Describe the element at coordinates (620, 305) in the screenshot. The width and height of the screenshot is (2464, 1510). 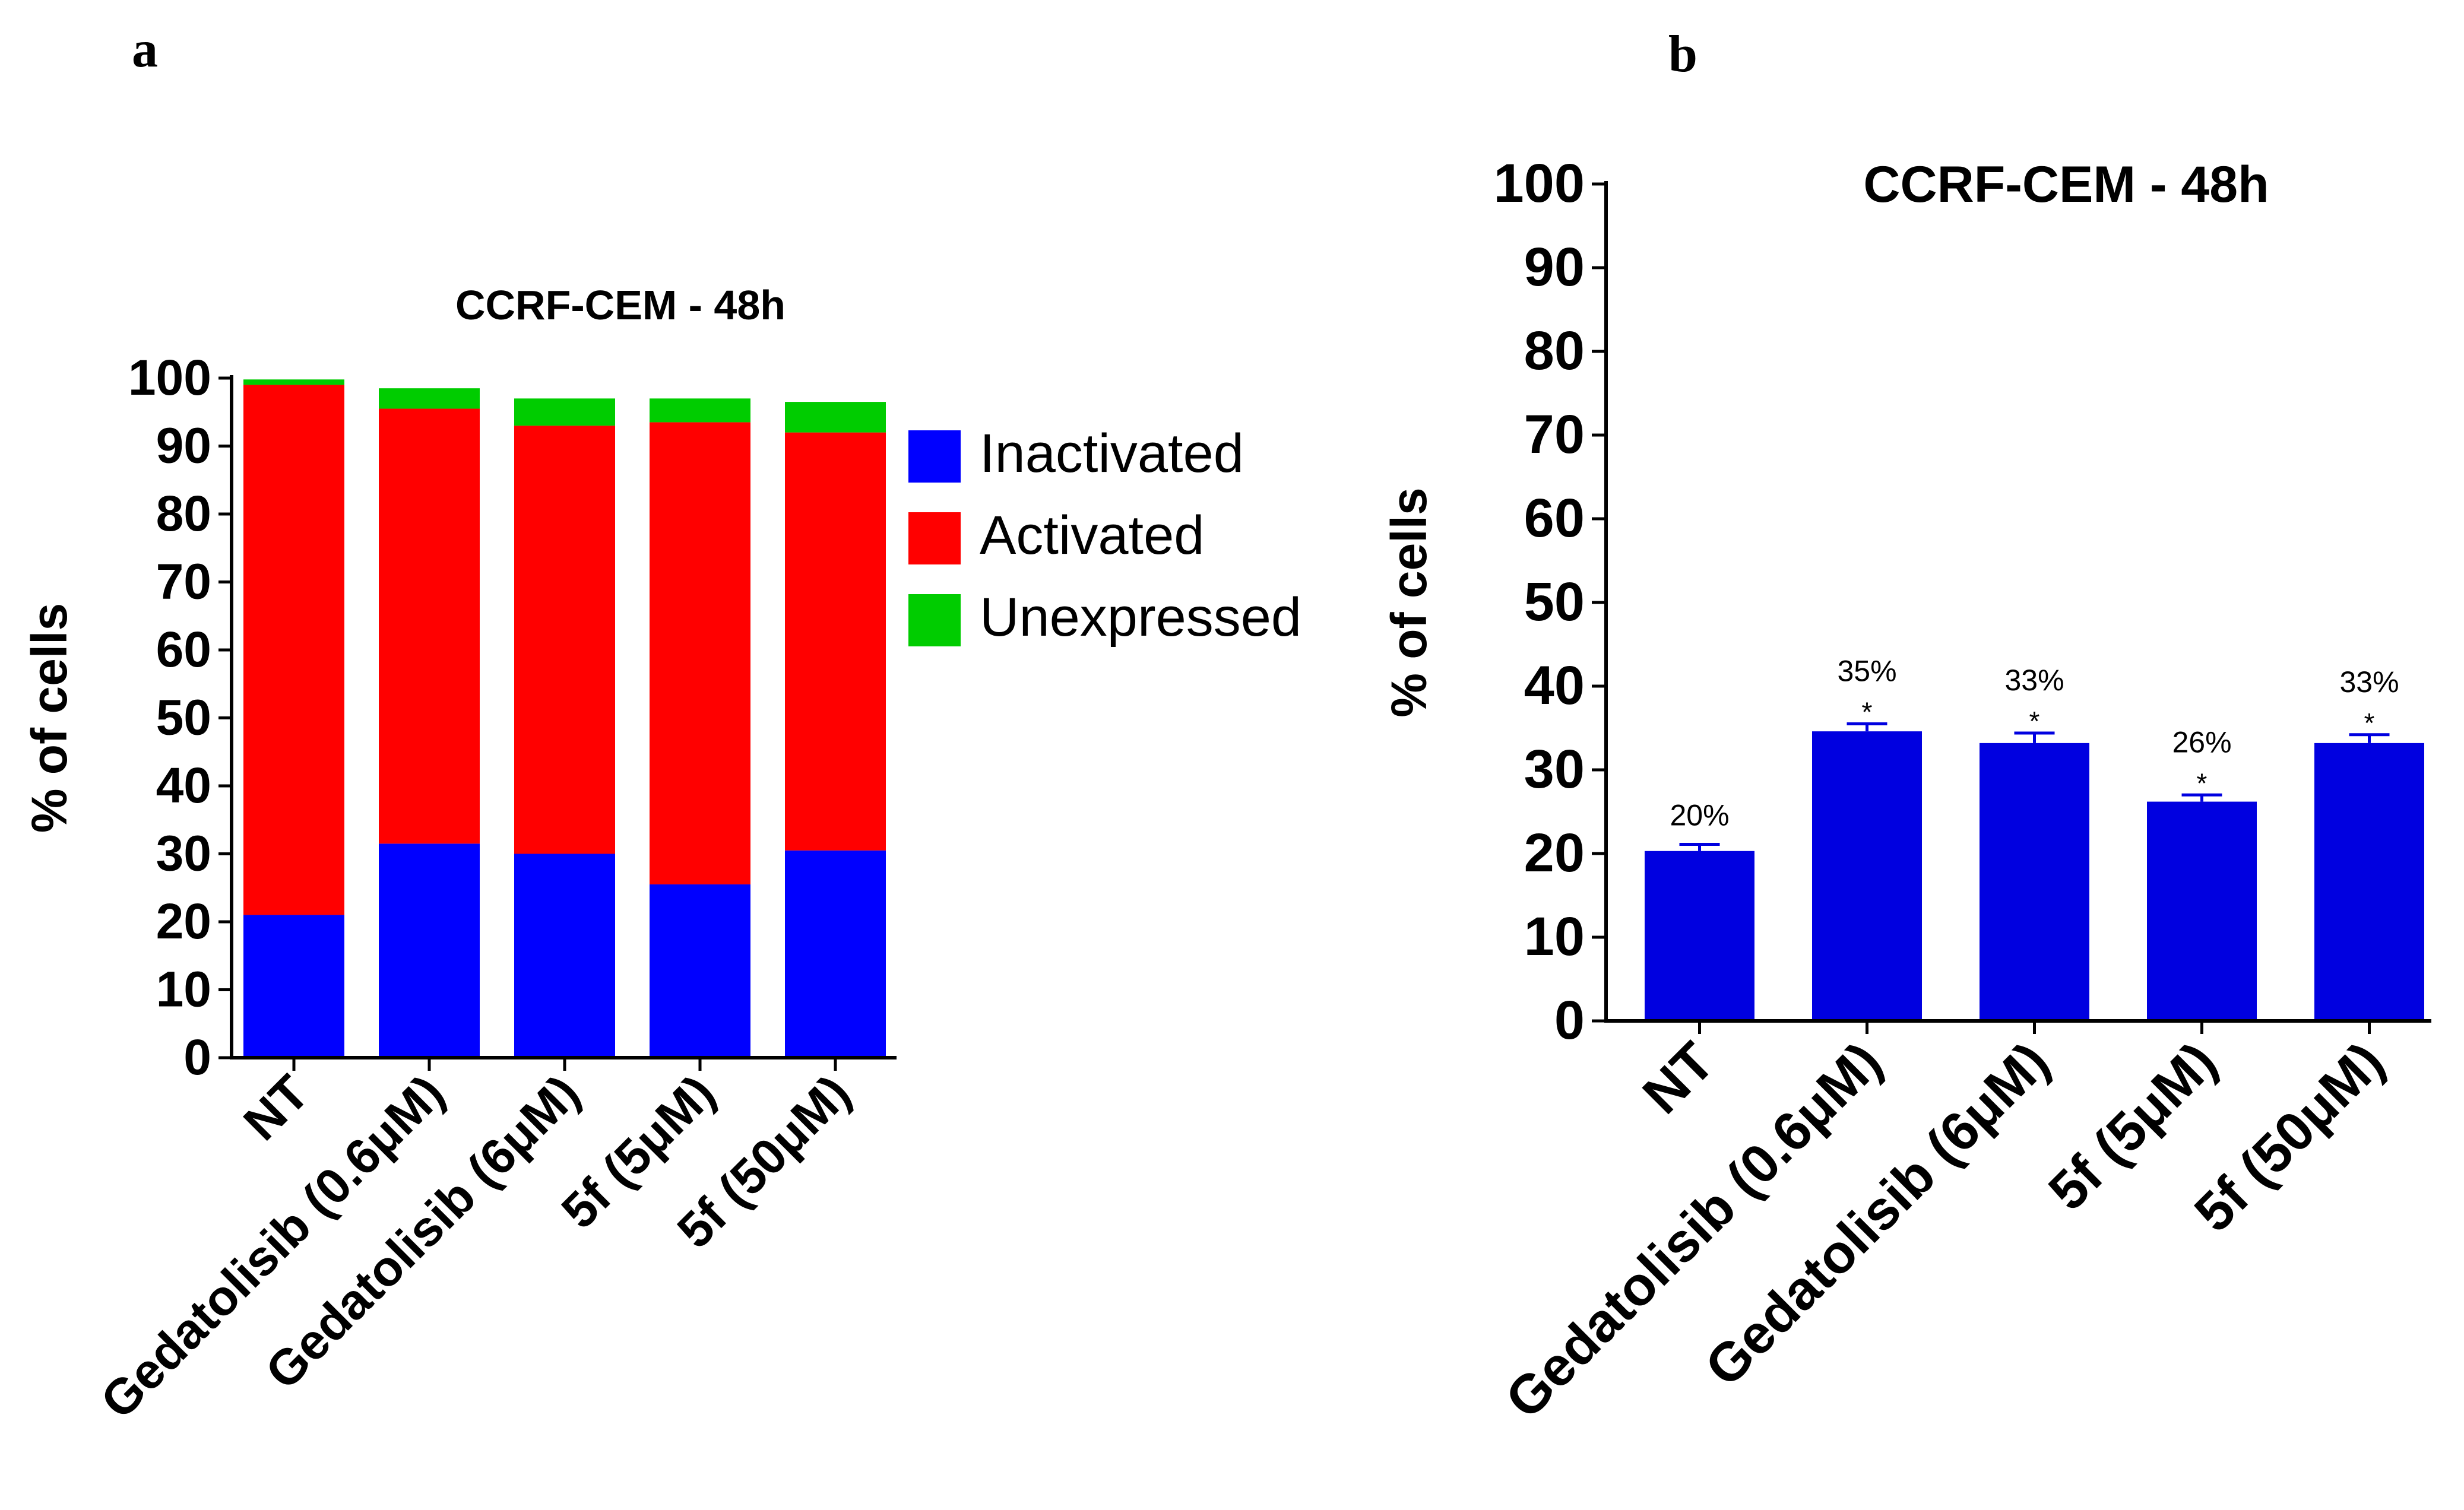
I see `chart-a-title: CCRF-CEM - 48h` at that location.